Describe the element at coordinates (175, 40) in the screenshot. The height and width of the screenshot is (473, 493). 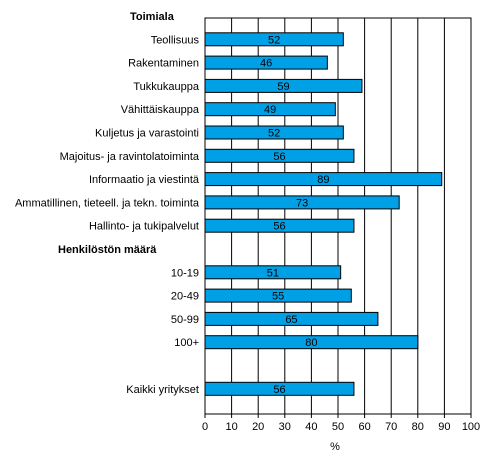
I see `category-label: Teollisuus` at that location.